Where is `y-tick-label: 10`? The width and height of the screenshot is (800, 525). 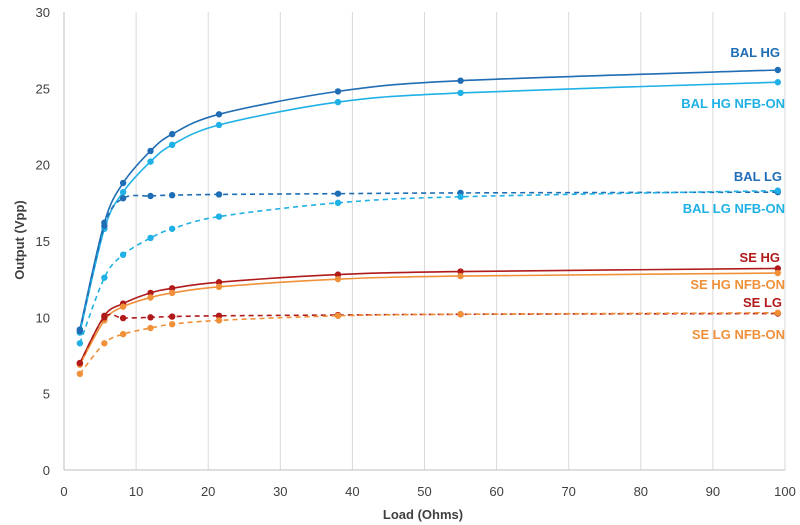 y-tick-label: 10 is located at coordinates (43, 317).